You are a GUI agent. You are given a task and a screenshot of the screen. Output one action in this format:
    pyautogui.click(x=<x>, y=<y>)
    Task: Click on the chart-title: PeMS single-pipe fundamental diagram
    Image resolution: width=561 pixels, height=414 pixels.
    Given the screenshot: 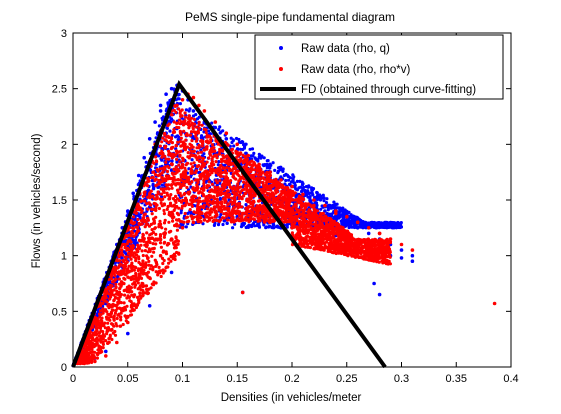 What is the action you would take?
    pyautogui.click(x=290, y=17)
    